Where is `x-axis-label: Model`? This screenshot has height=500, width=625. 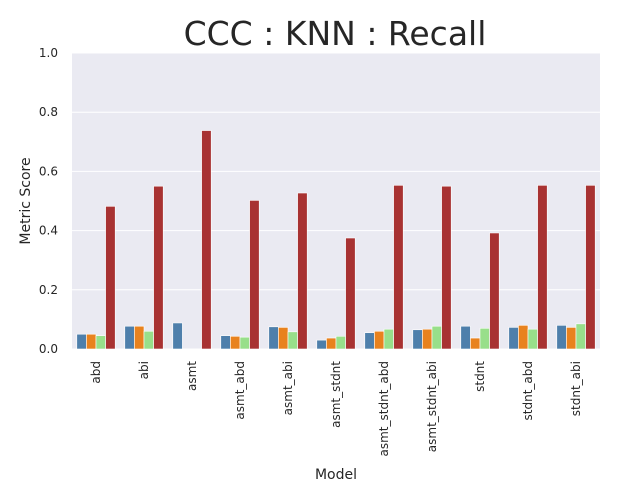
x-axis-label: Model is located at coordinates (336, 475).